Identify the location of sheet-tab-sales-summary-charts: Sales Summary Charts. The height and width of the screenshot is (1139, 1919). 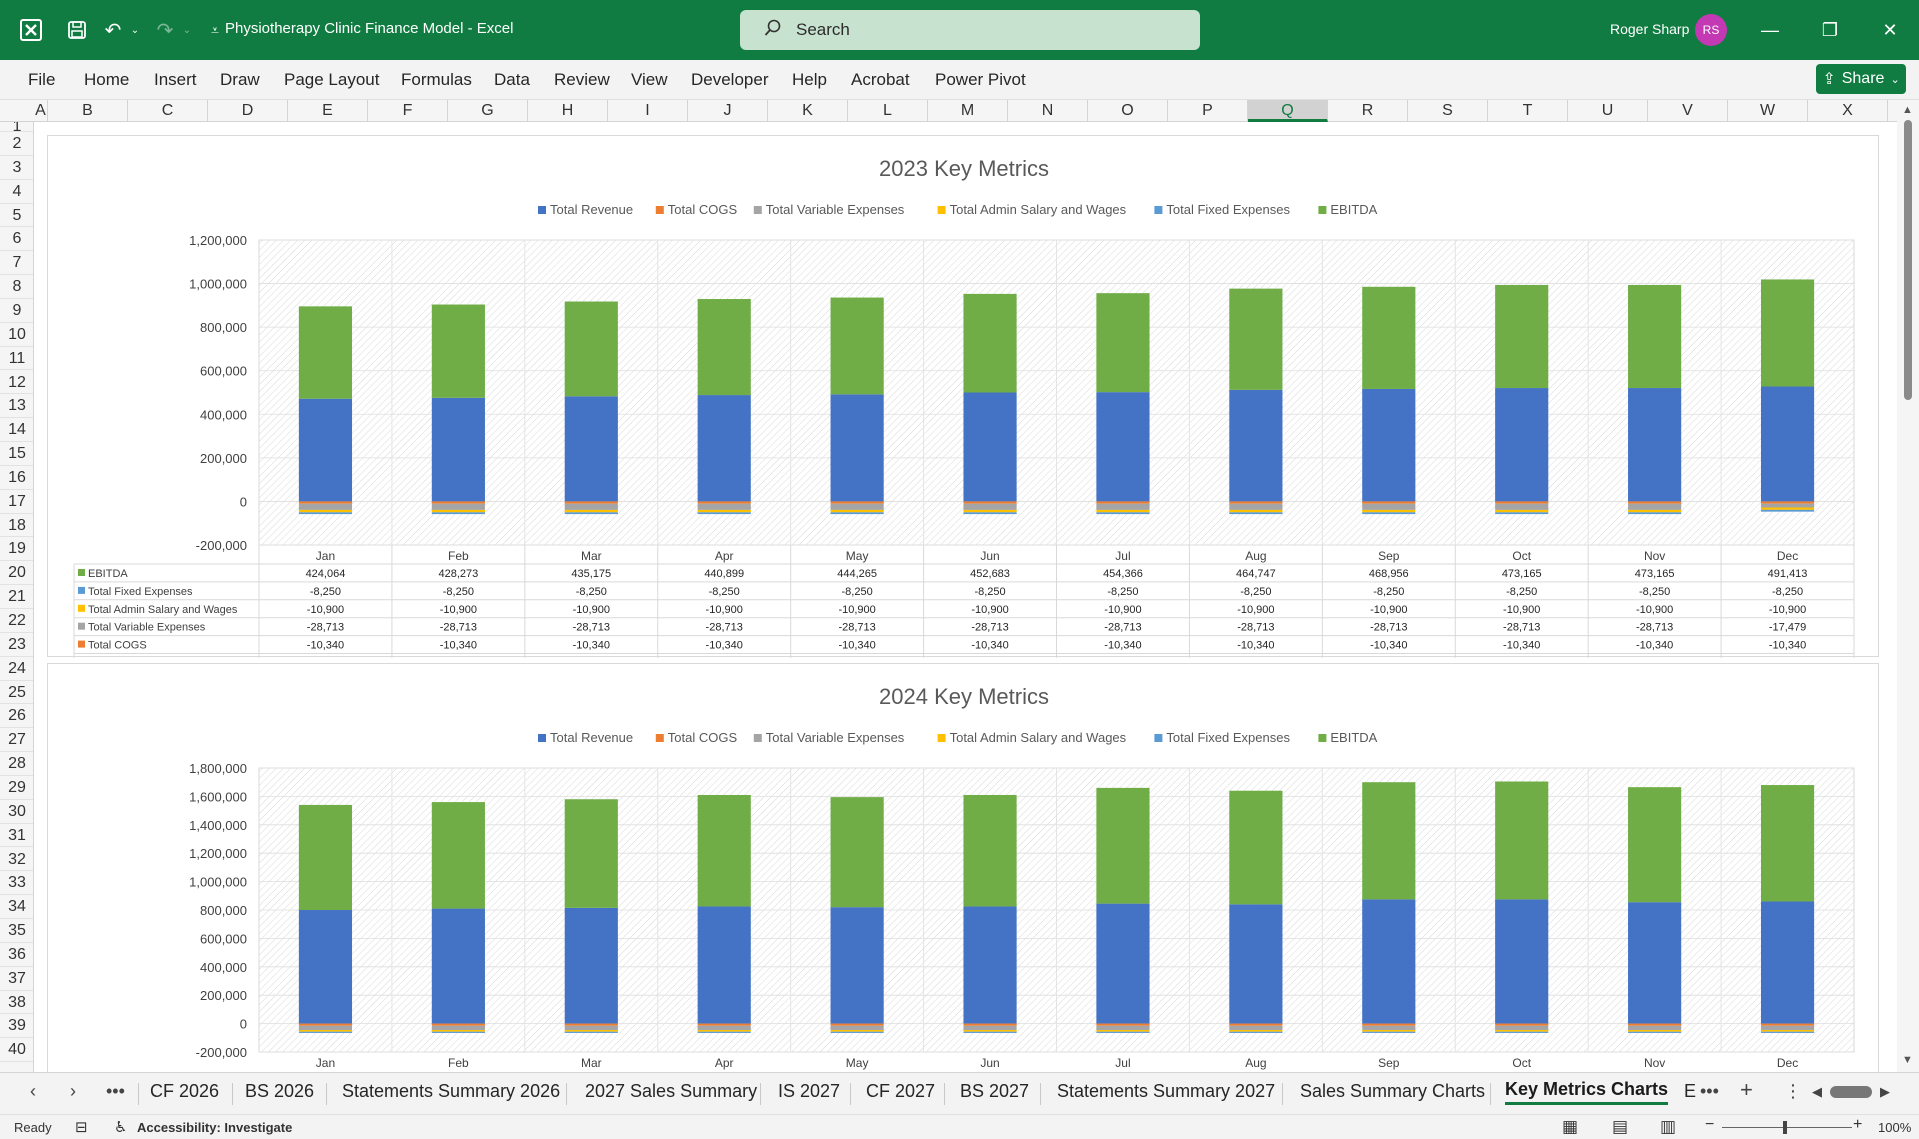
(1393, 1091).